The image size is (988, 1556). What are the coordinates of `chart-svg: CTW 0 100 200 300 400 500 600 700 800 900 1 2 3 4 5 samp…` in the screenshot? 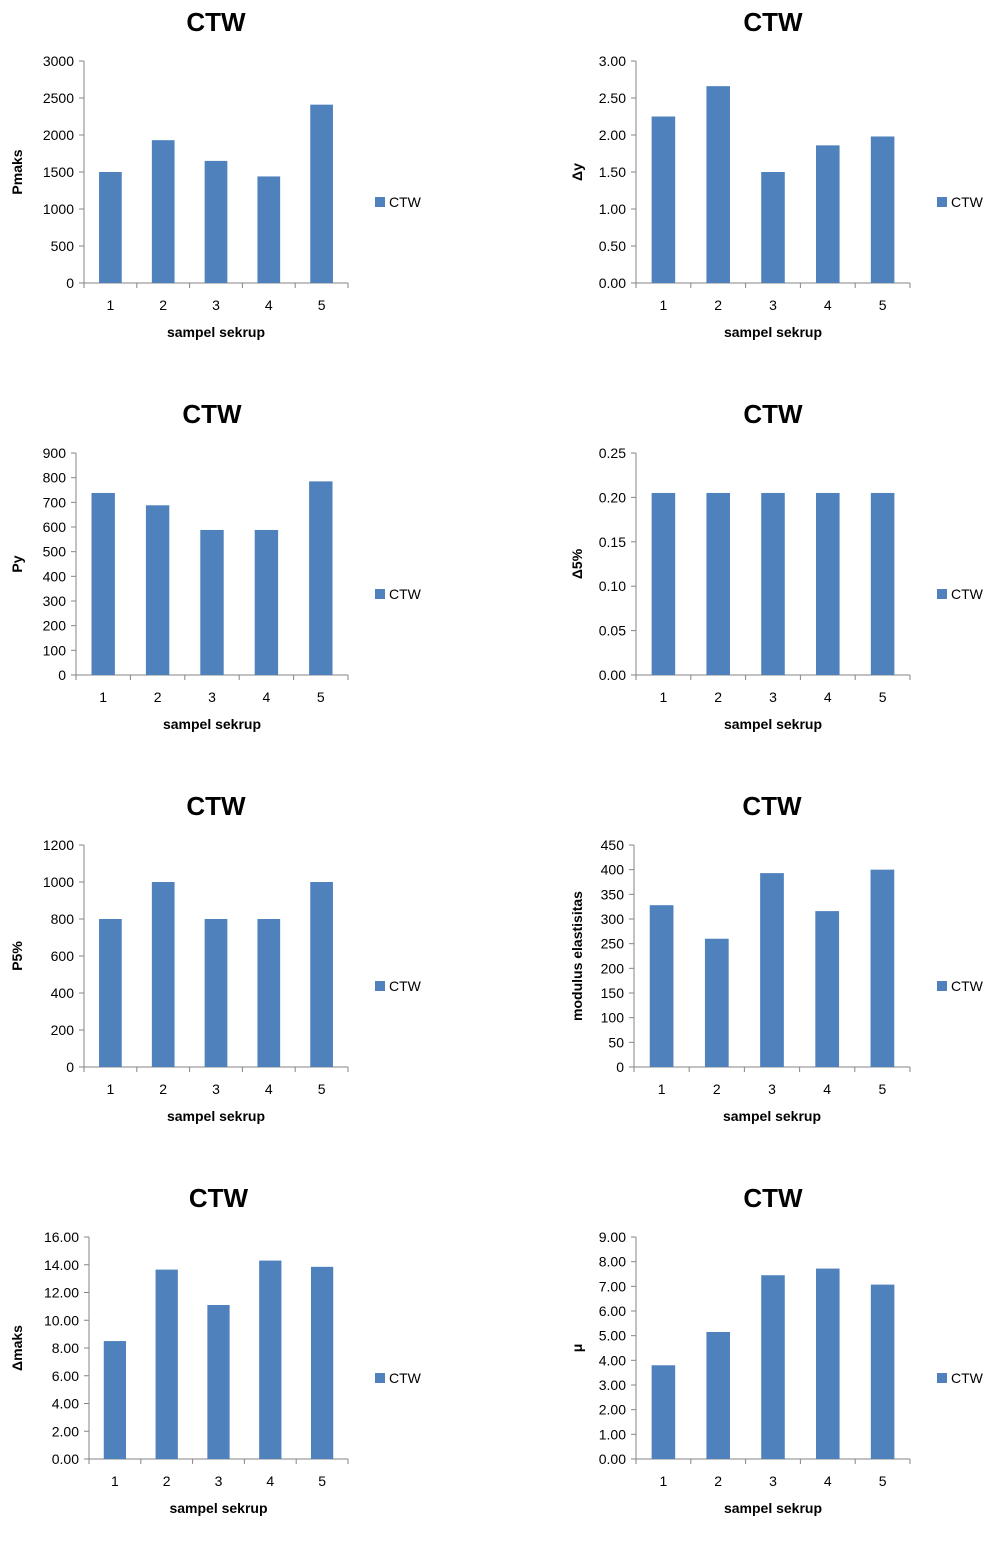 It's located at (215, 565).